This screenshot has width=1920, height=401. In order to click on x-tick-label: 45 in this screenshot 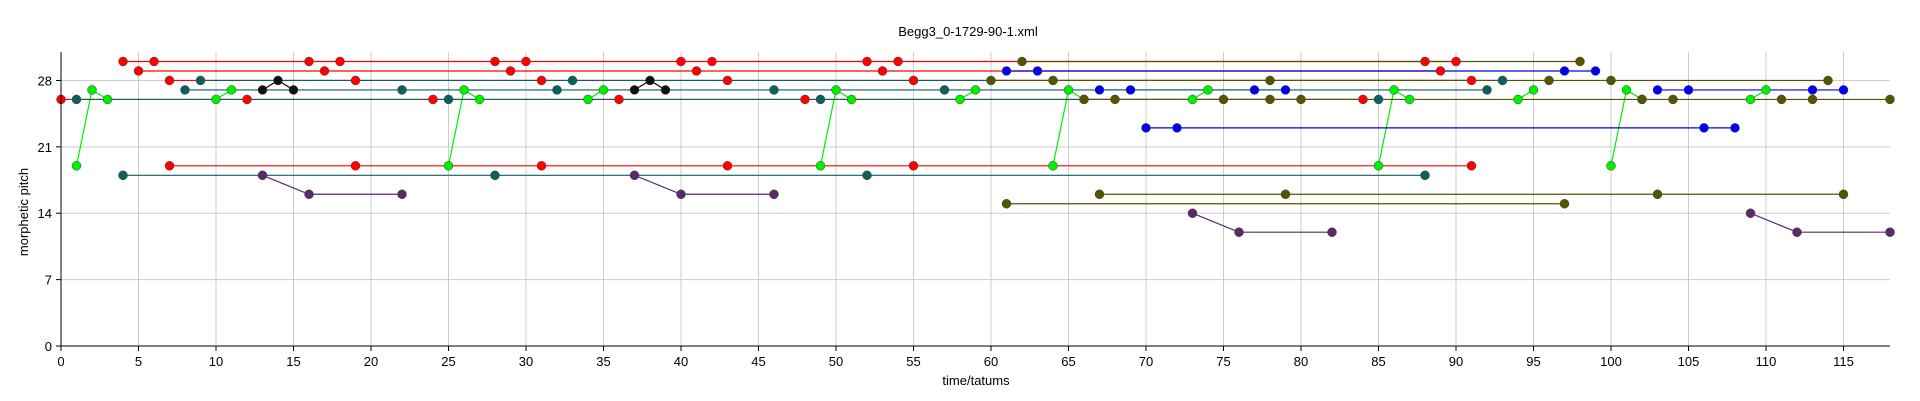, I will do `click(758, 361)`.